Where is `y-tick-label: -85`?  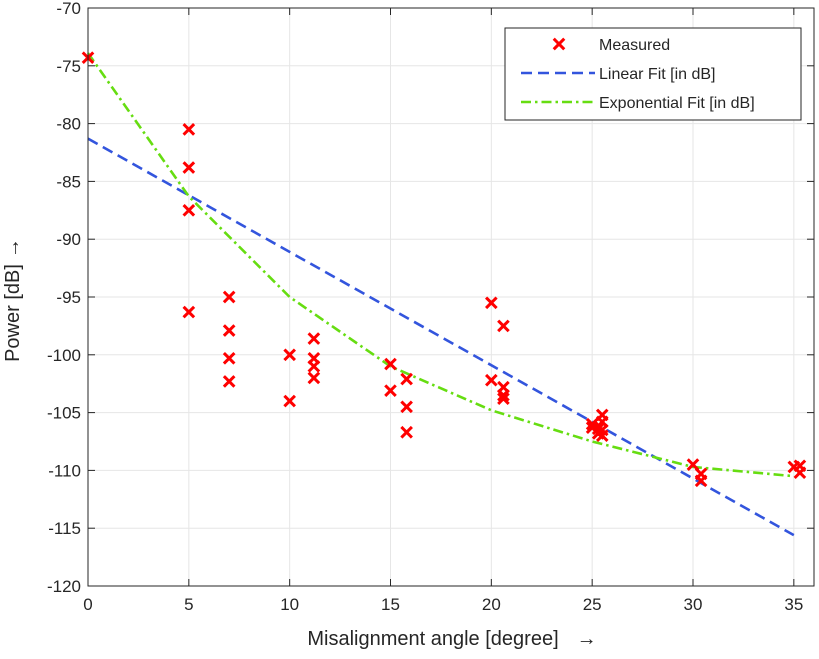 y-tick-label: -85 is located at coordinates (68, 181).